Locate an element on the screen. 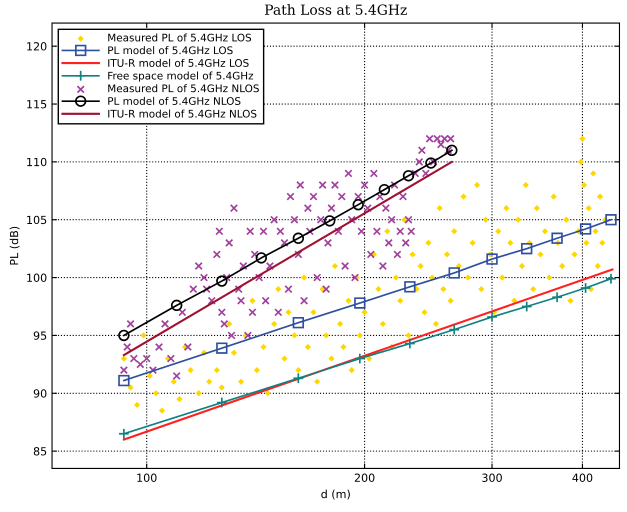 This screenshot has height=512, width=627. chart-title: Path Loss at 5.4GHz is located at coordinates (335, 9).